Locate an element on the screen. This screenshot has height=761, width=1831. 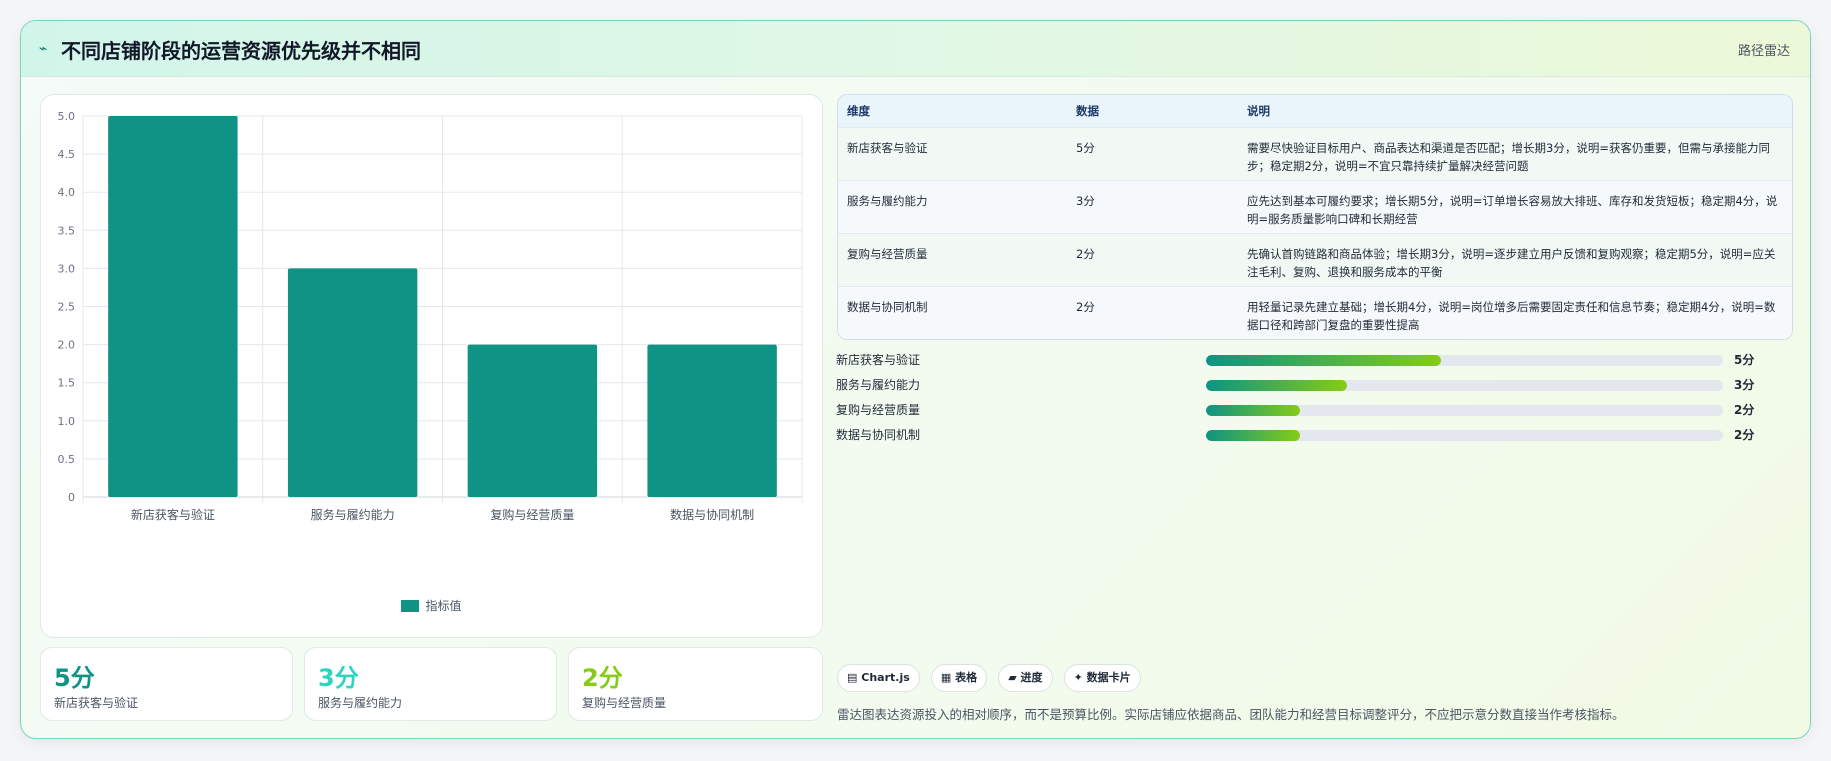
column-header-value: 数据 is located at coordinates (1087, 110).